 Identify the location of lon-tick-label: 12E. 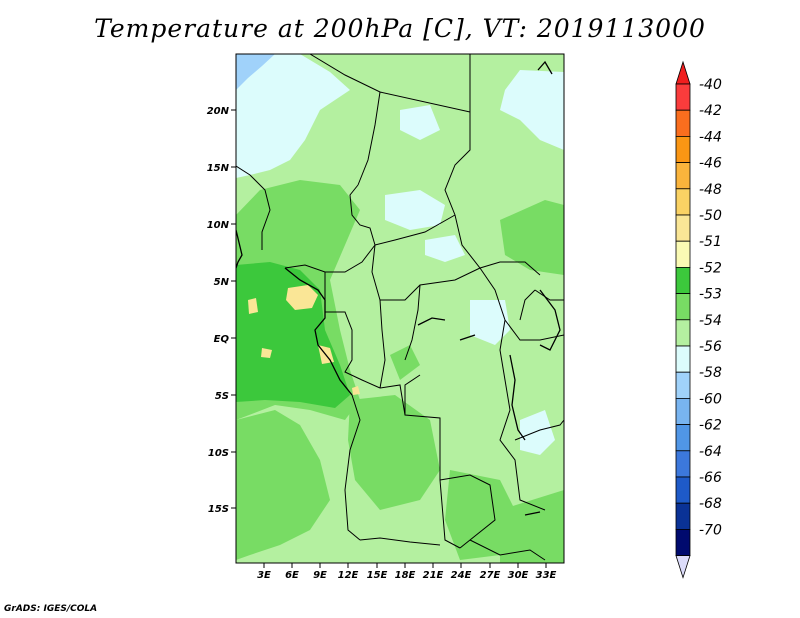
(348, 575).